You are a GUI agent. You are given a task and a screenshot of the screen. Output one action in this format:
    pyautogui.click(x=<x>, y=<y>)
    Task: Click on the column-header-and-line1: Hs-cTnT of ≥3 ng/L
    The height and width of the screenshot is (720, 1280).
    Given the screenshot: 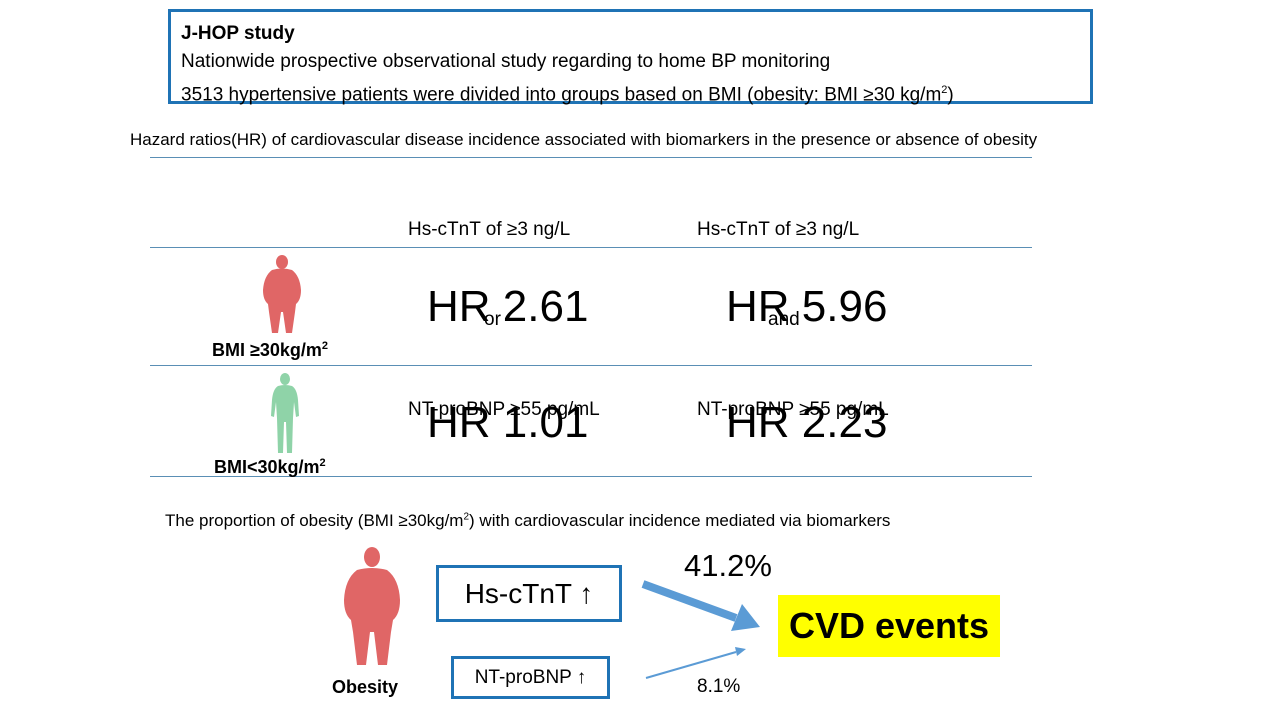 What is the action you would take?
    pyautogui.click(x=778, y=229)
    